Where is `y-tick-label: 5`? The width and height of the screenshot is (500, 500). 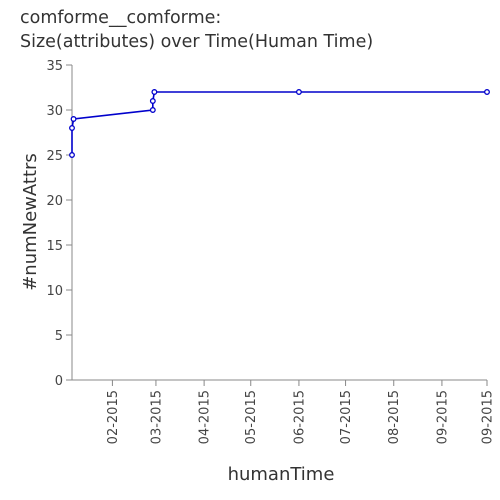
y-tick-label: 5 is located at coordinates (59, 336).